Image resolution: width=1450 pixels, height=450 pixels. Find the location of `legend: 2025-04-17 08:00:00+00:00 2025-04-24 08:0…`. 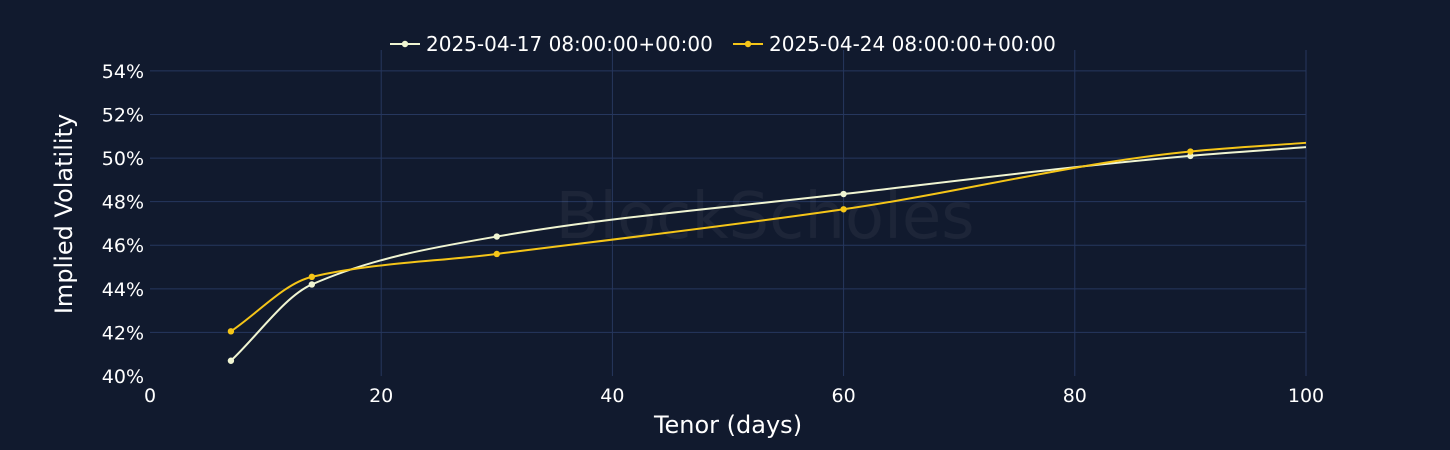

legend: 2025-04-17 08:00:00+00:00 2025-04-24 08:0… is located at coordinates (723, 44).